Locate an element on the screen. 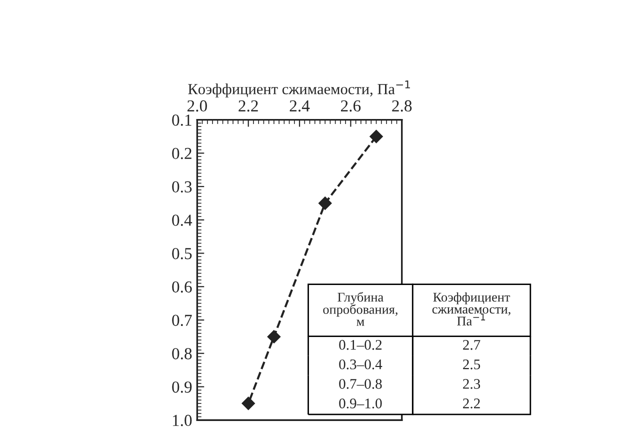 The width and height of the screenshot is (624, 434). x-tick-label: 2.8 is located at coordinates (402, 106).